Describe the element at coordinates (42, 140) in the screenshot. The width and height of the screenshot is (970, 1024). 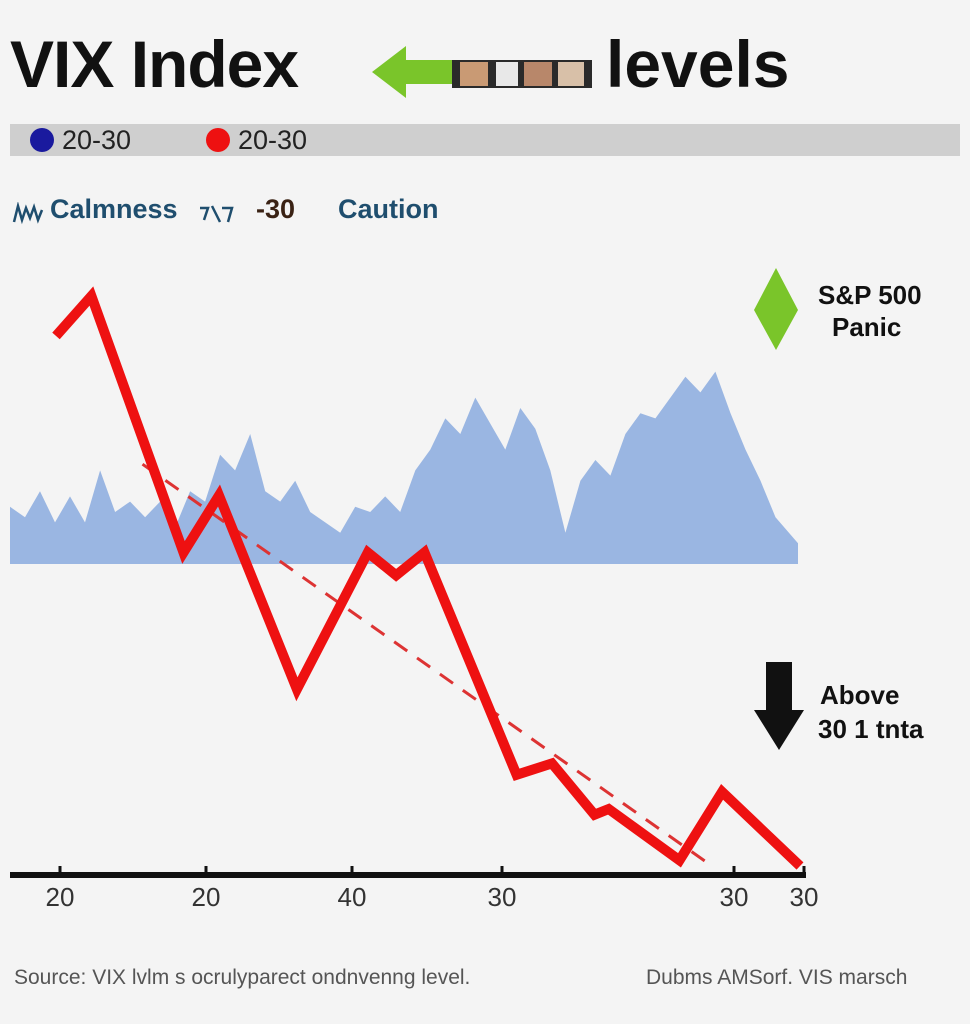
I see `legend-dot-blue-icon` at that location.